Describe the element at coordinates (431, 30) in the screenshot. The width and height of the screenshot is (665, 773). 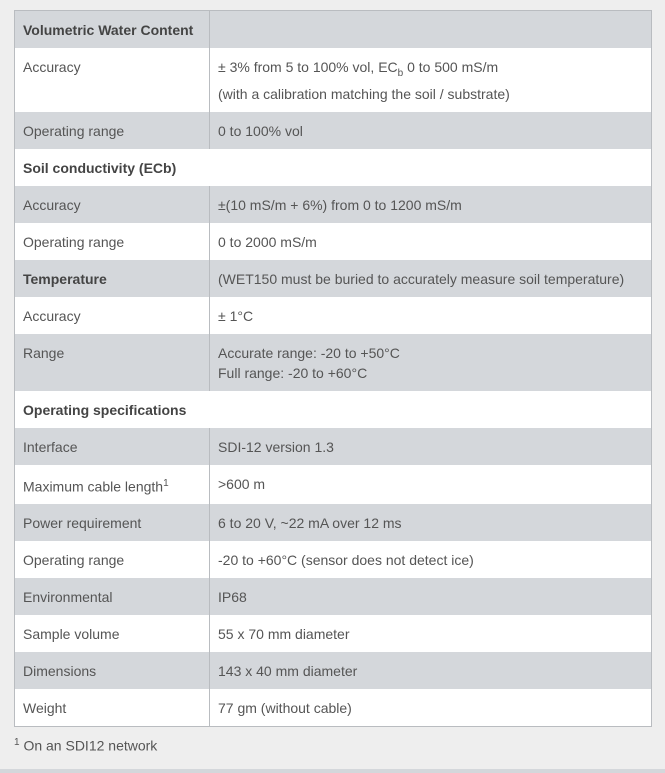
I see `row-value` at that location.